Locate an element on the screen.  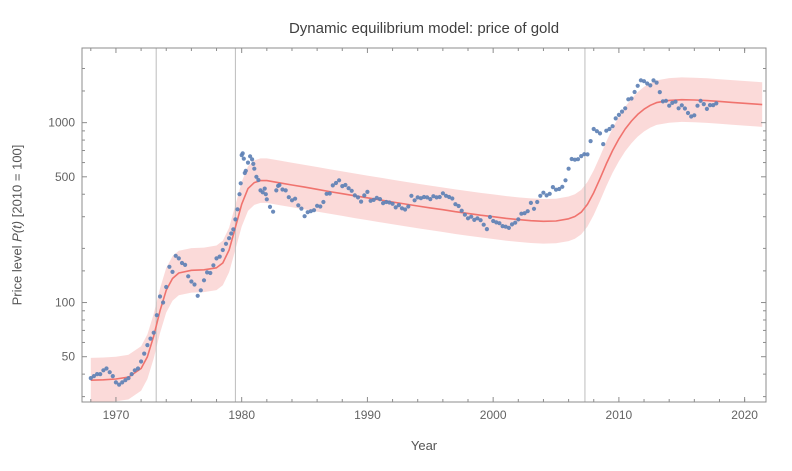
svg-text: 1990 is located at coordinates (367, 415).